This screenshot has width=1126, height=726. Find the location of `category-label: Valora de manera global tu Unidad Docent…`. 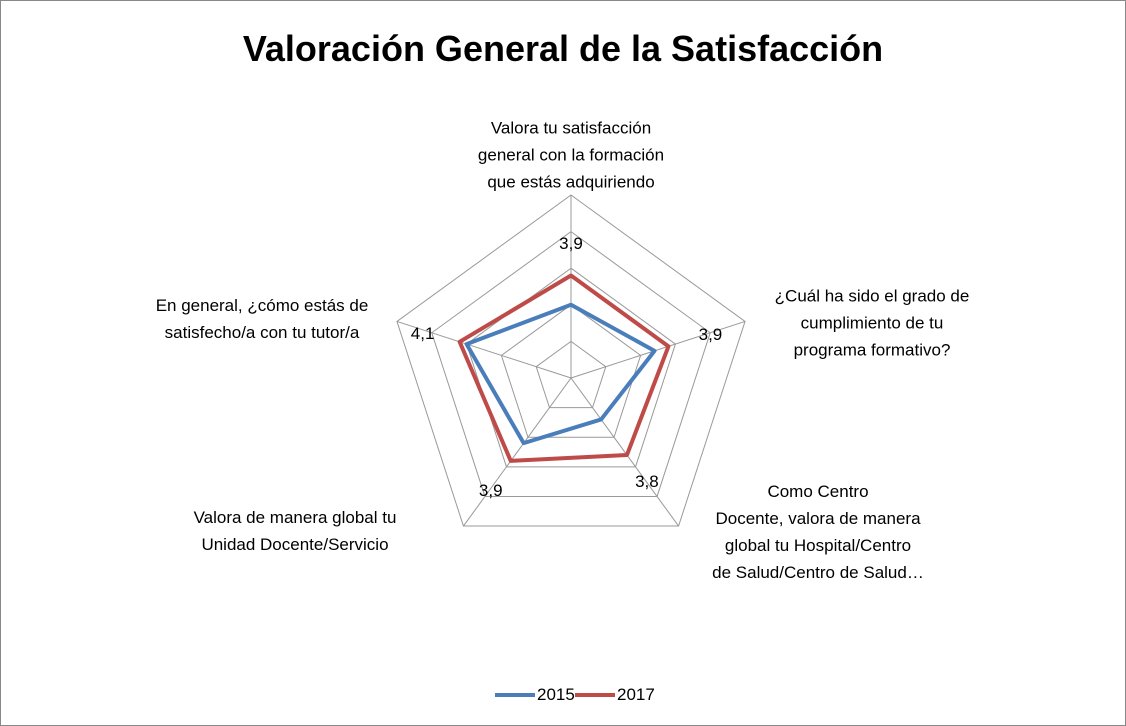

category-label: Valora de manera global tu Unidad Docent… is located at coordinates (295, 531).